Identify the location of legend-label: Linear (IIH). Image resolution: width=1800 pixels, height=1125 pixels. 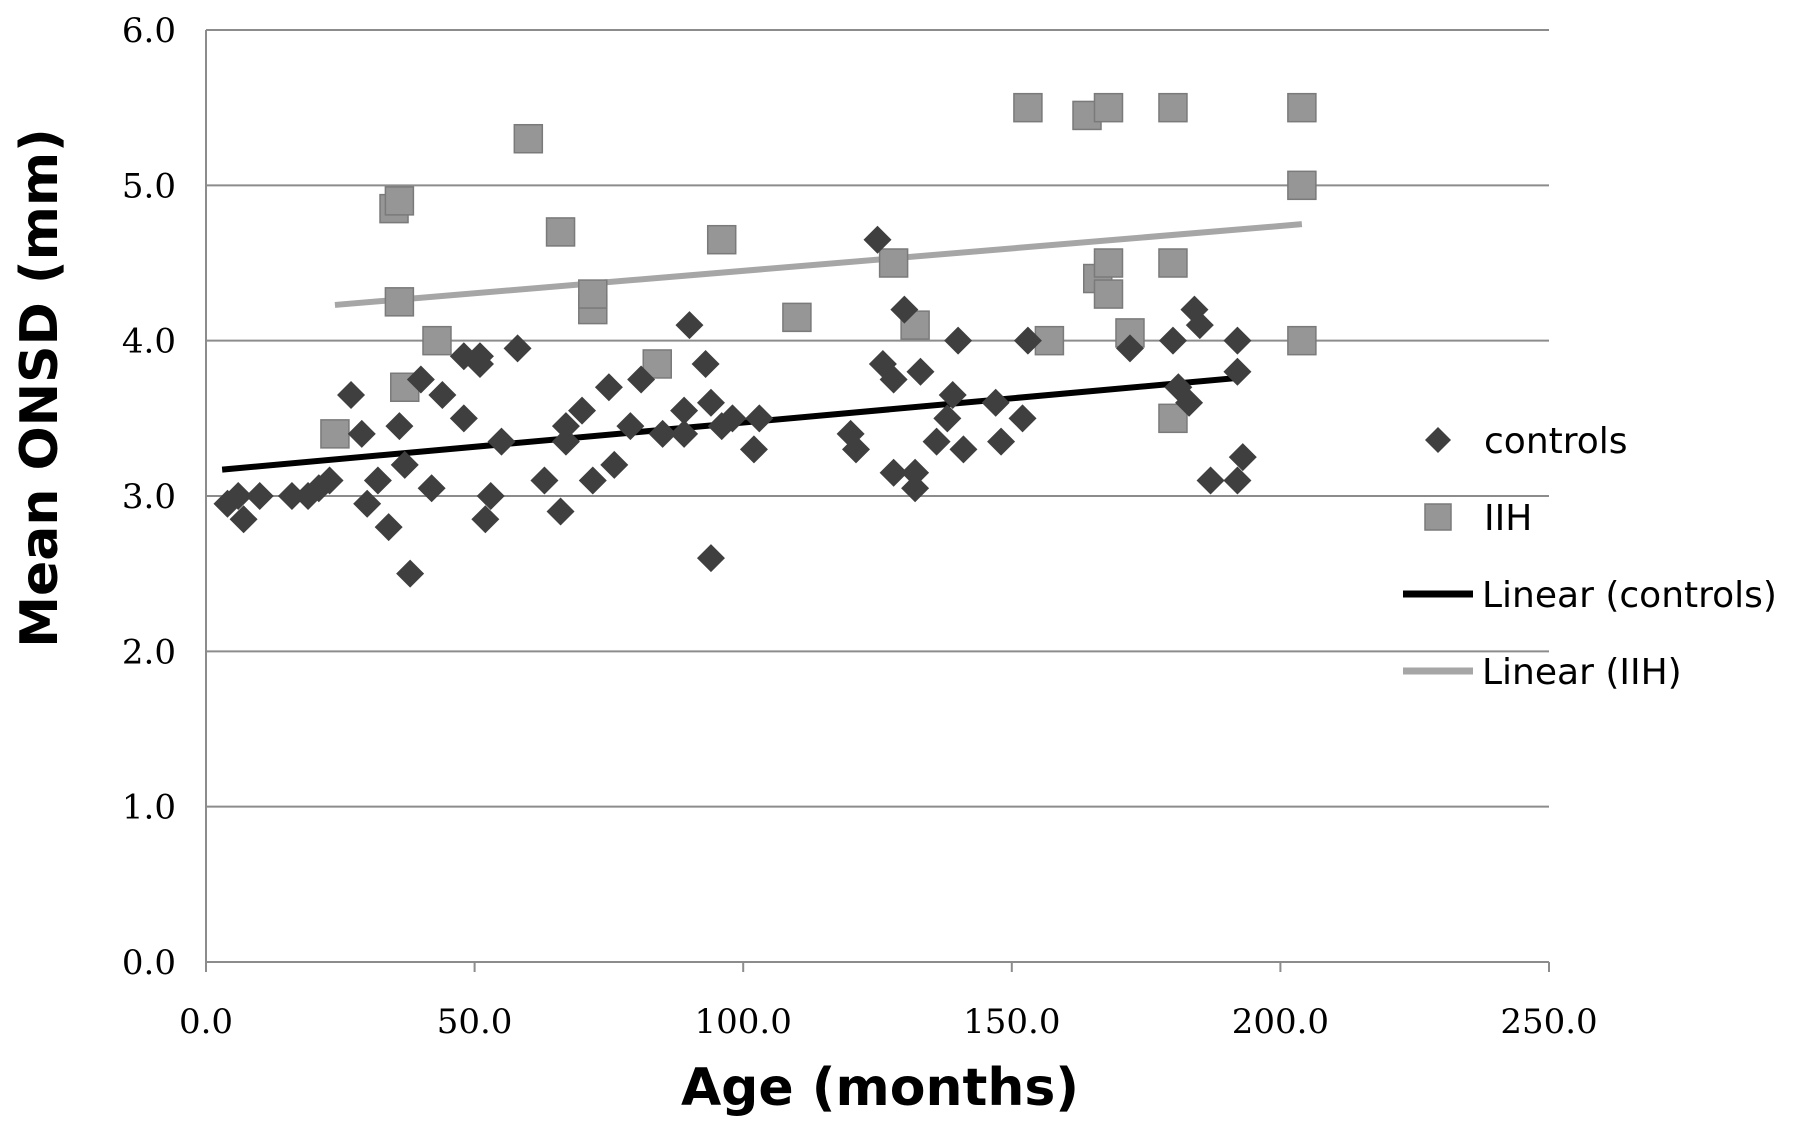
(1582, 672).